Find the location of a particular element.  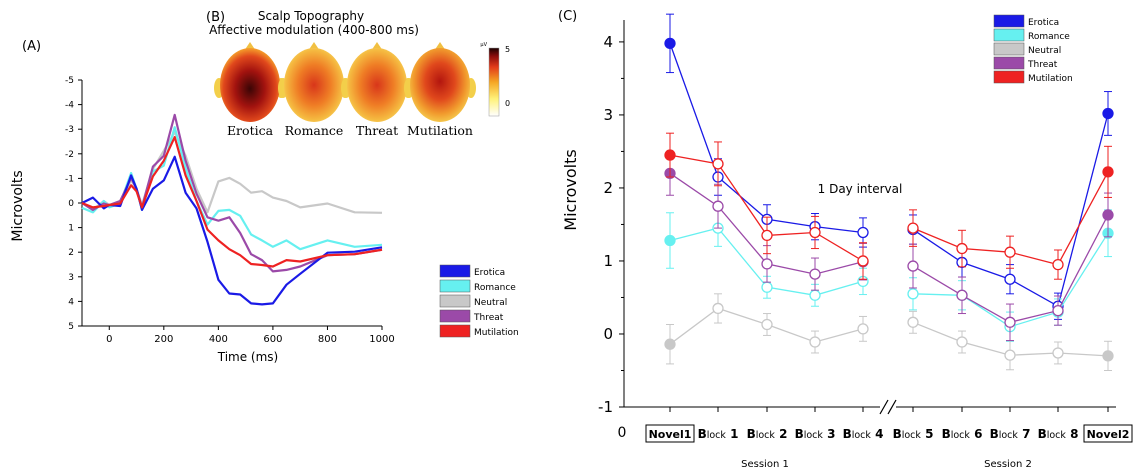

colorbar-min: 0 is located at coordinates (507, 103).